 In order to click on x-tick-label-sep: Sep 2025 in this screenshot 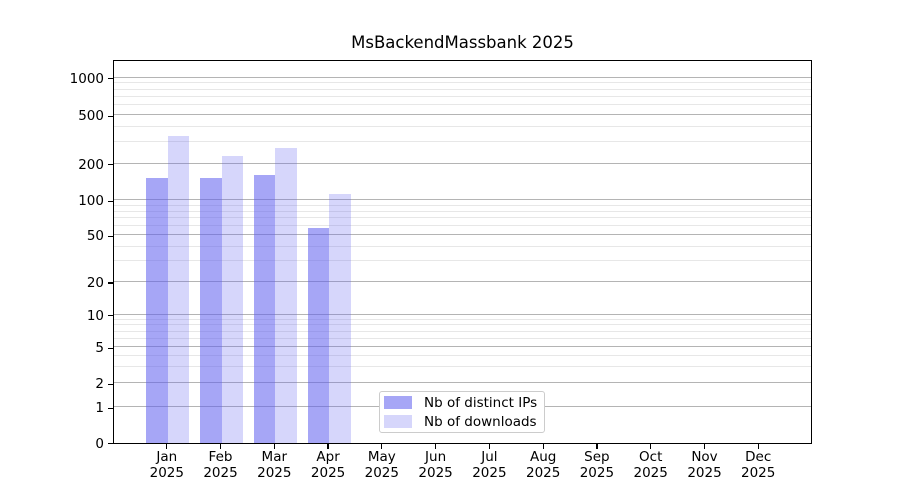, I will do `click(597, 465)`.